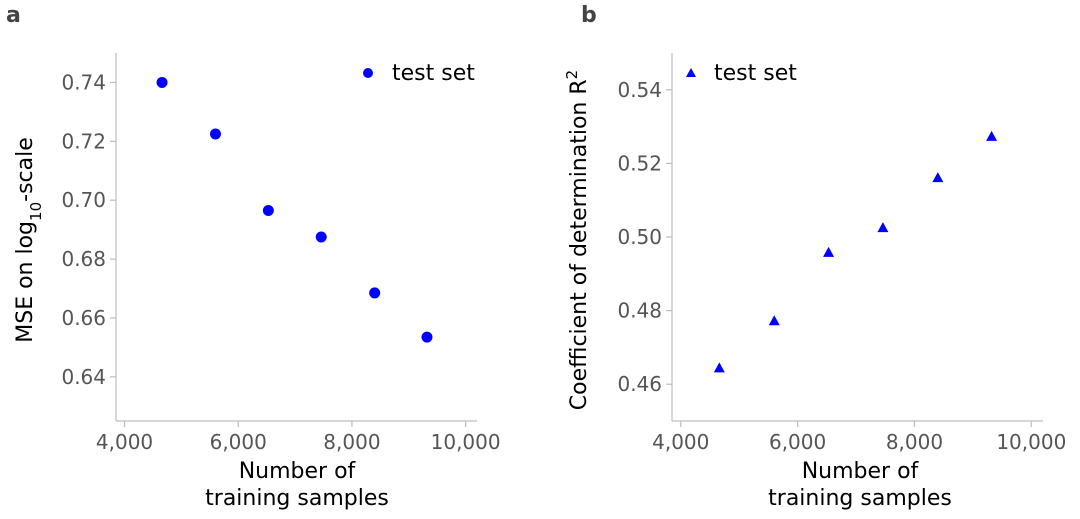 The width and height of the screenshot is (1080, 519). I want to click on panel-b-x-label-line1: Number of, so click(861, 471).